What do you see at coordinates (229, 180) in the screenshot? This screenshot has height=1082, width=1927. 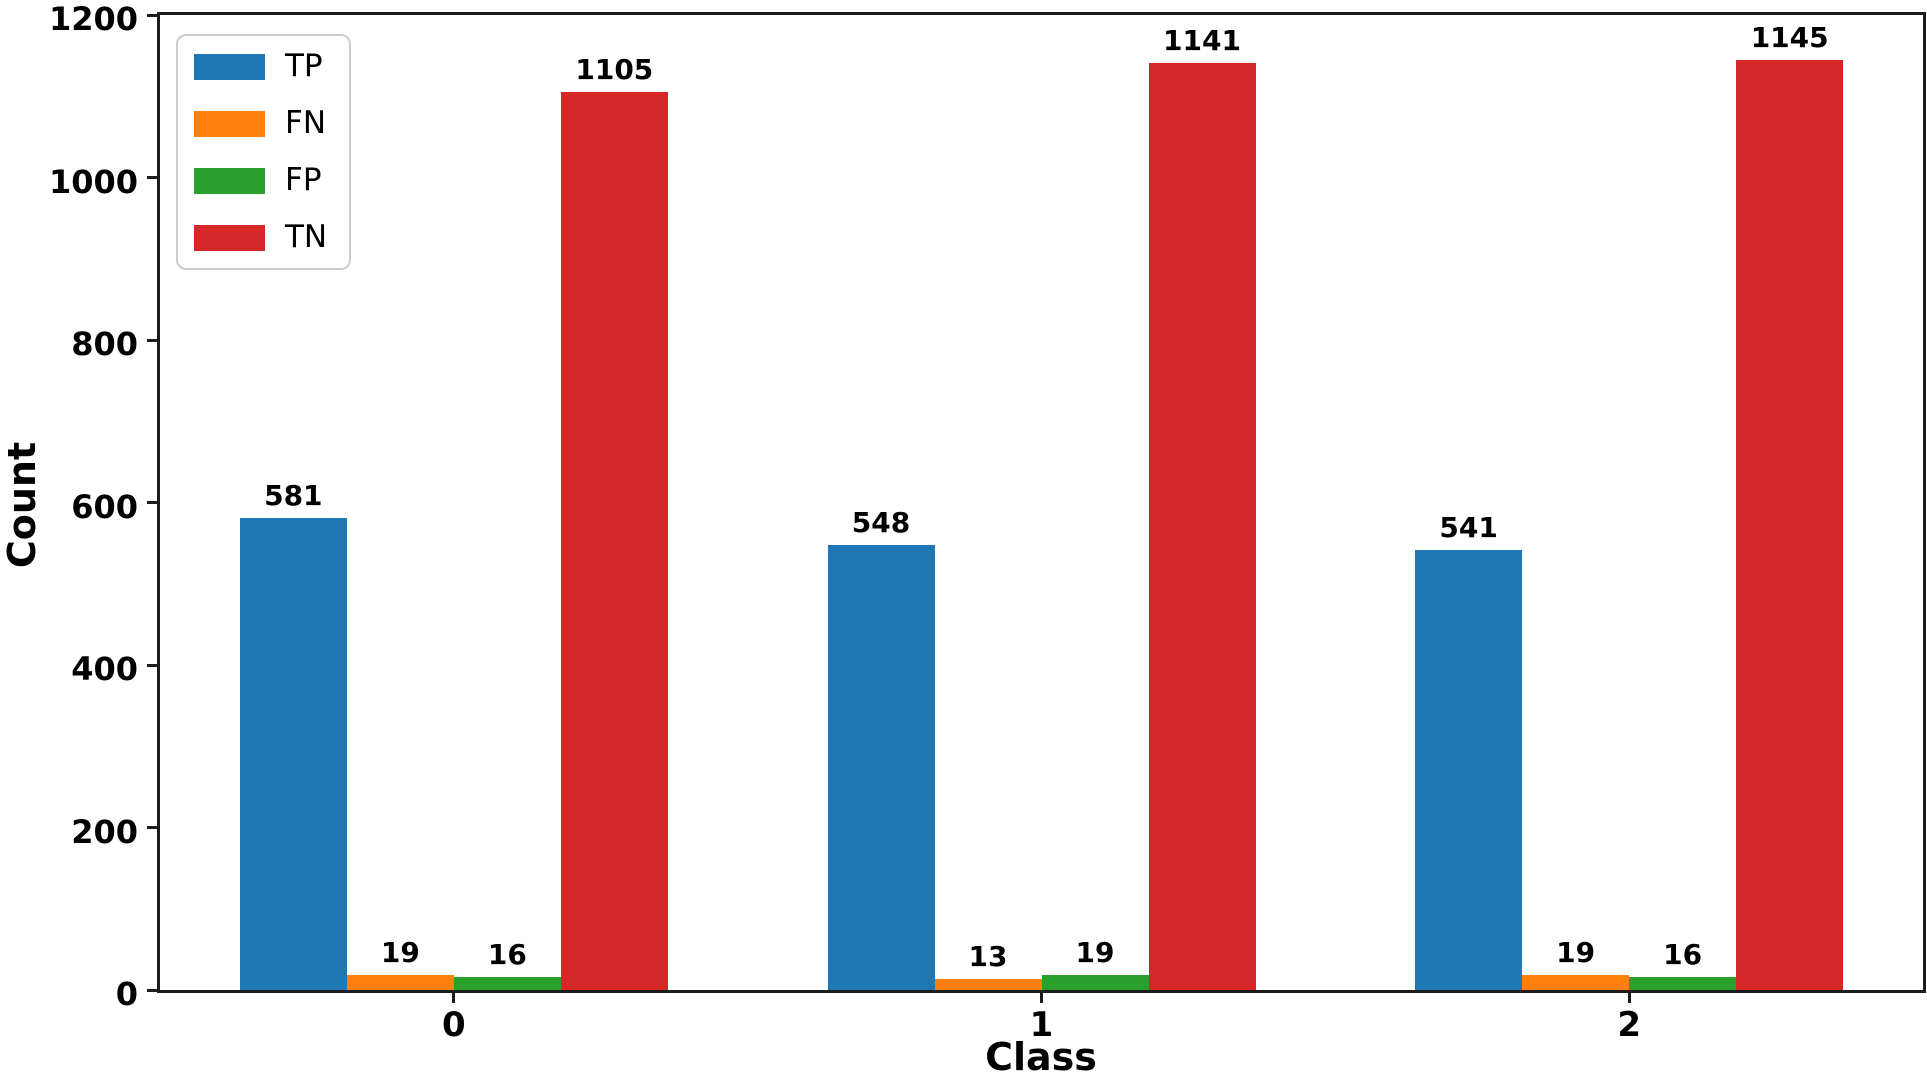 I see `legend-swatch-fp-icon` at bounding box center [229, 180].